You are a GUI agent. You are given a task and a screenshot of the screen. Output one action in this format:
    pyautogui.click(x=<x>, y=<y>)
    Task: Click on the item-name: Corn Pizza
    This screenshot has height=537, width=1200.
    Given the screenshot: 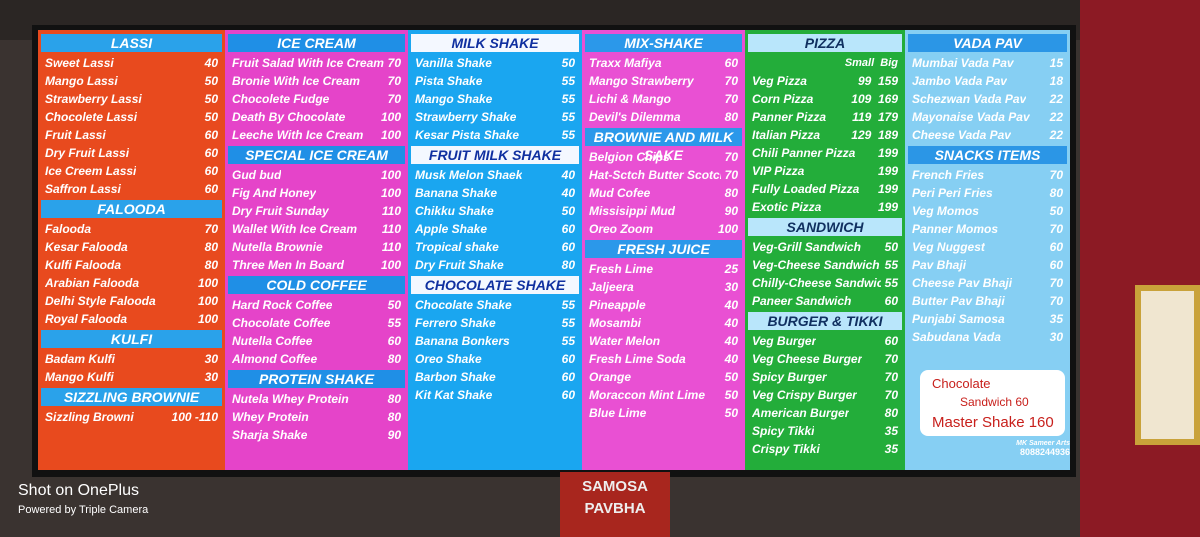 What is the action you would take?
    pyautogui.click(x=783, y=99)
    